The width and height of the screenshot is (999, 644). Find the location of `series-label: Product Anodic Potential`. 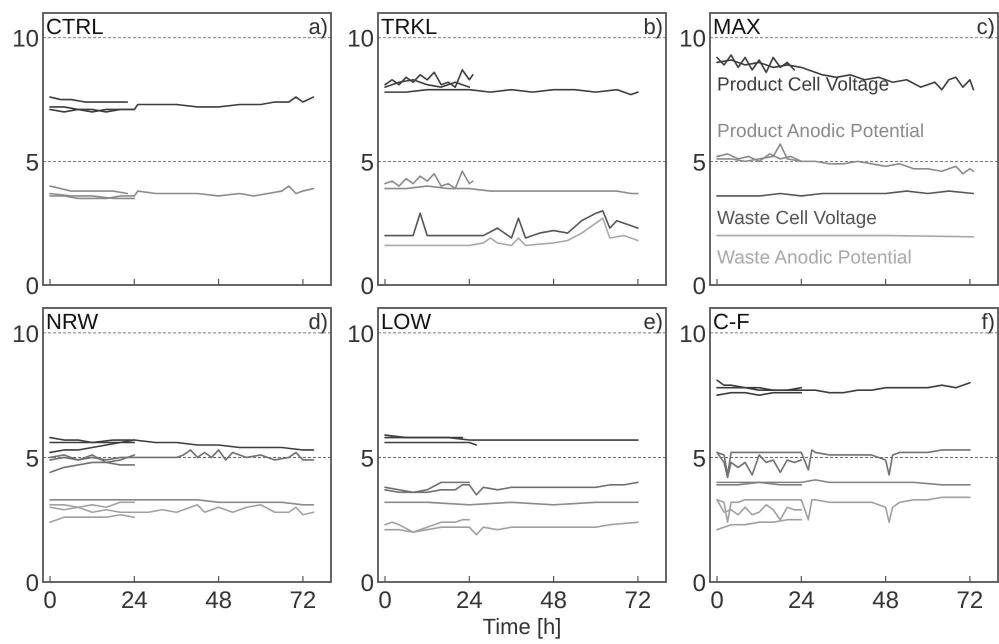

series-label: Product Anodic Potential is located at coordinates (820, 131).